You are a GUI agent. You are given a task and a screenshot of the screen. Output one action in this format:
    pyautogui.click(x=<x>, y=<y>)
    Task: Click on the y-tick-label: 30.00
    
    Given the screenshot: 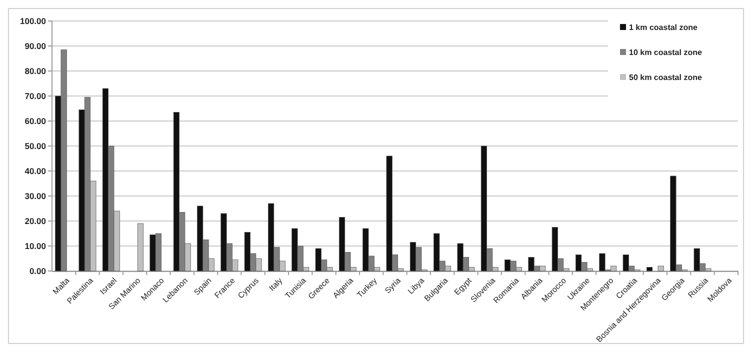 What is the action you would take?
    pyautogui.click(x=35, y=195)
    